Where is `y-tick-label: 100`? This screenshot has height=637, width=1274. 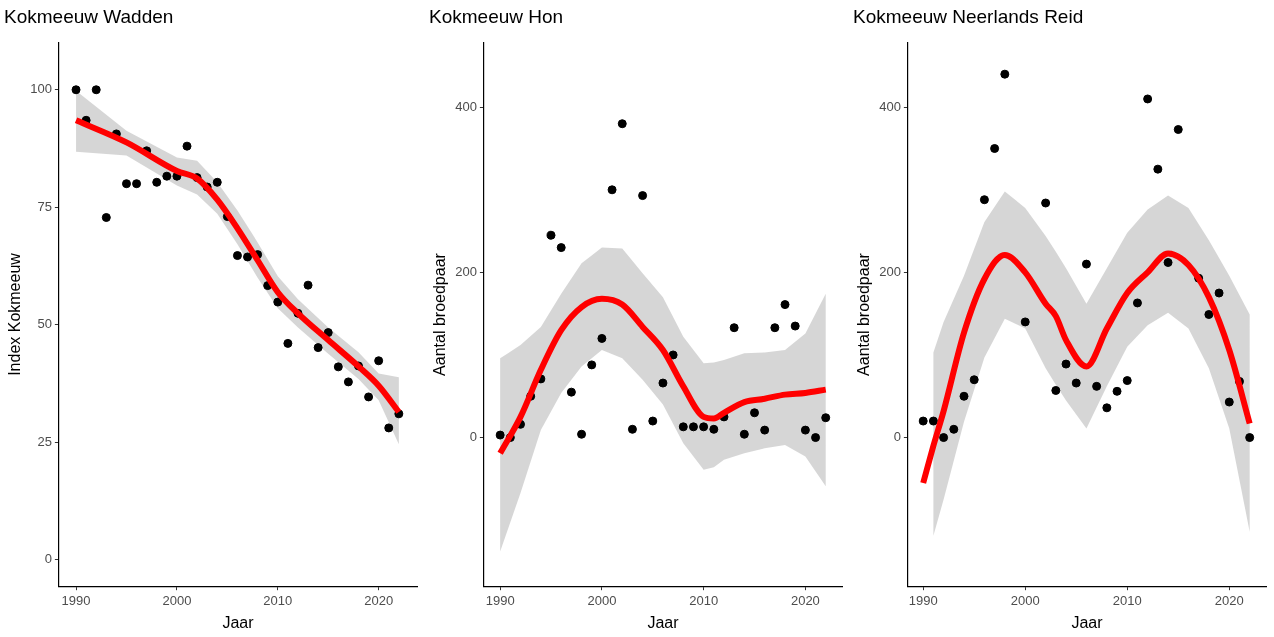 y-tick-label: 100 is located at coordinates (41, 89).